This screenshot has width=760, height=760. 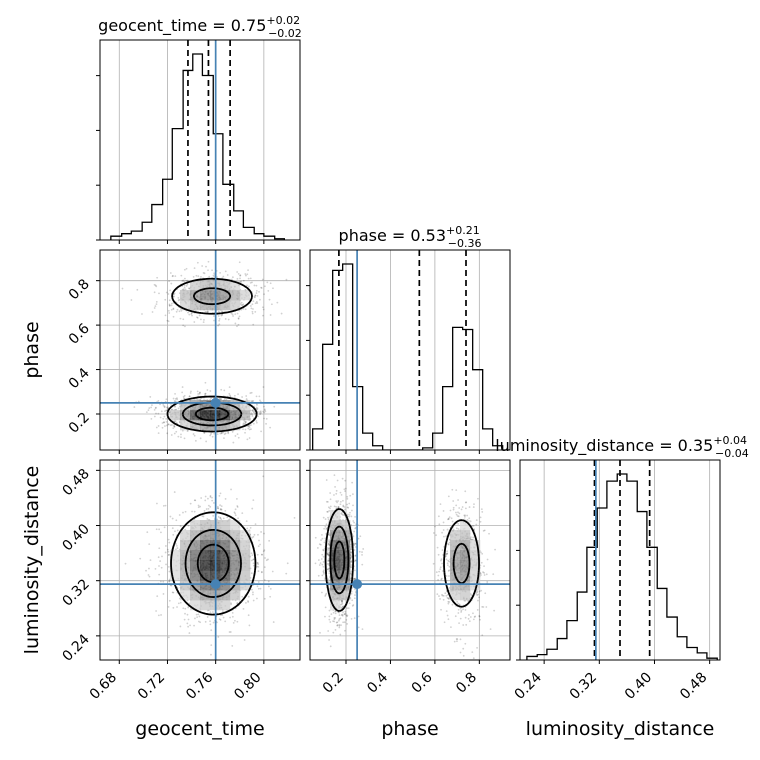 What do you see at coordinates (412, 350) in the screenshot?
I see `grid-lines` at bounding box center [412, 350].